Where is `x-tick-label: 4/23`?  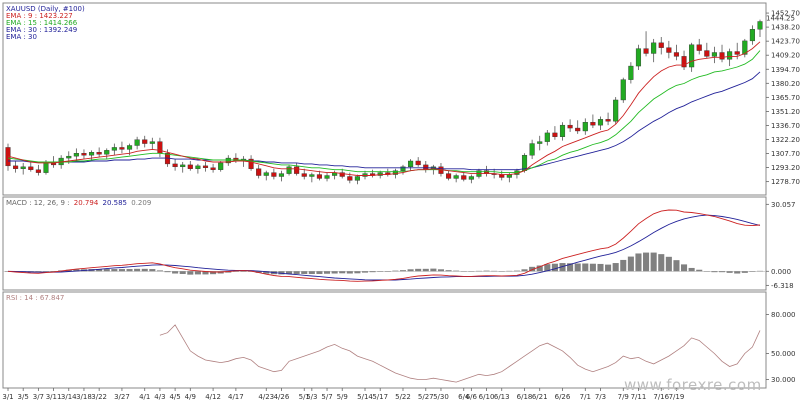
x-tick-label: 4/23 is located at coordinates (266, 397).